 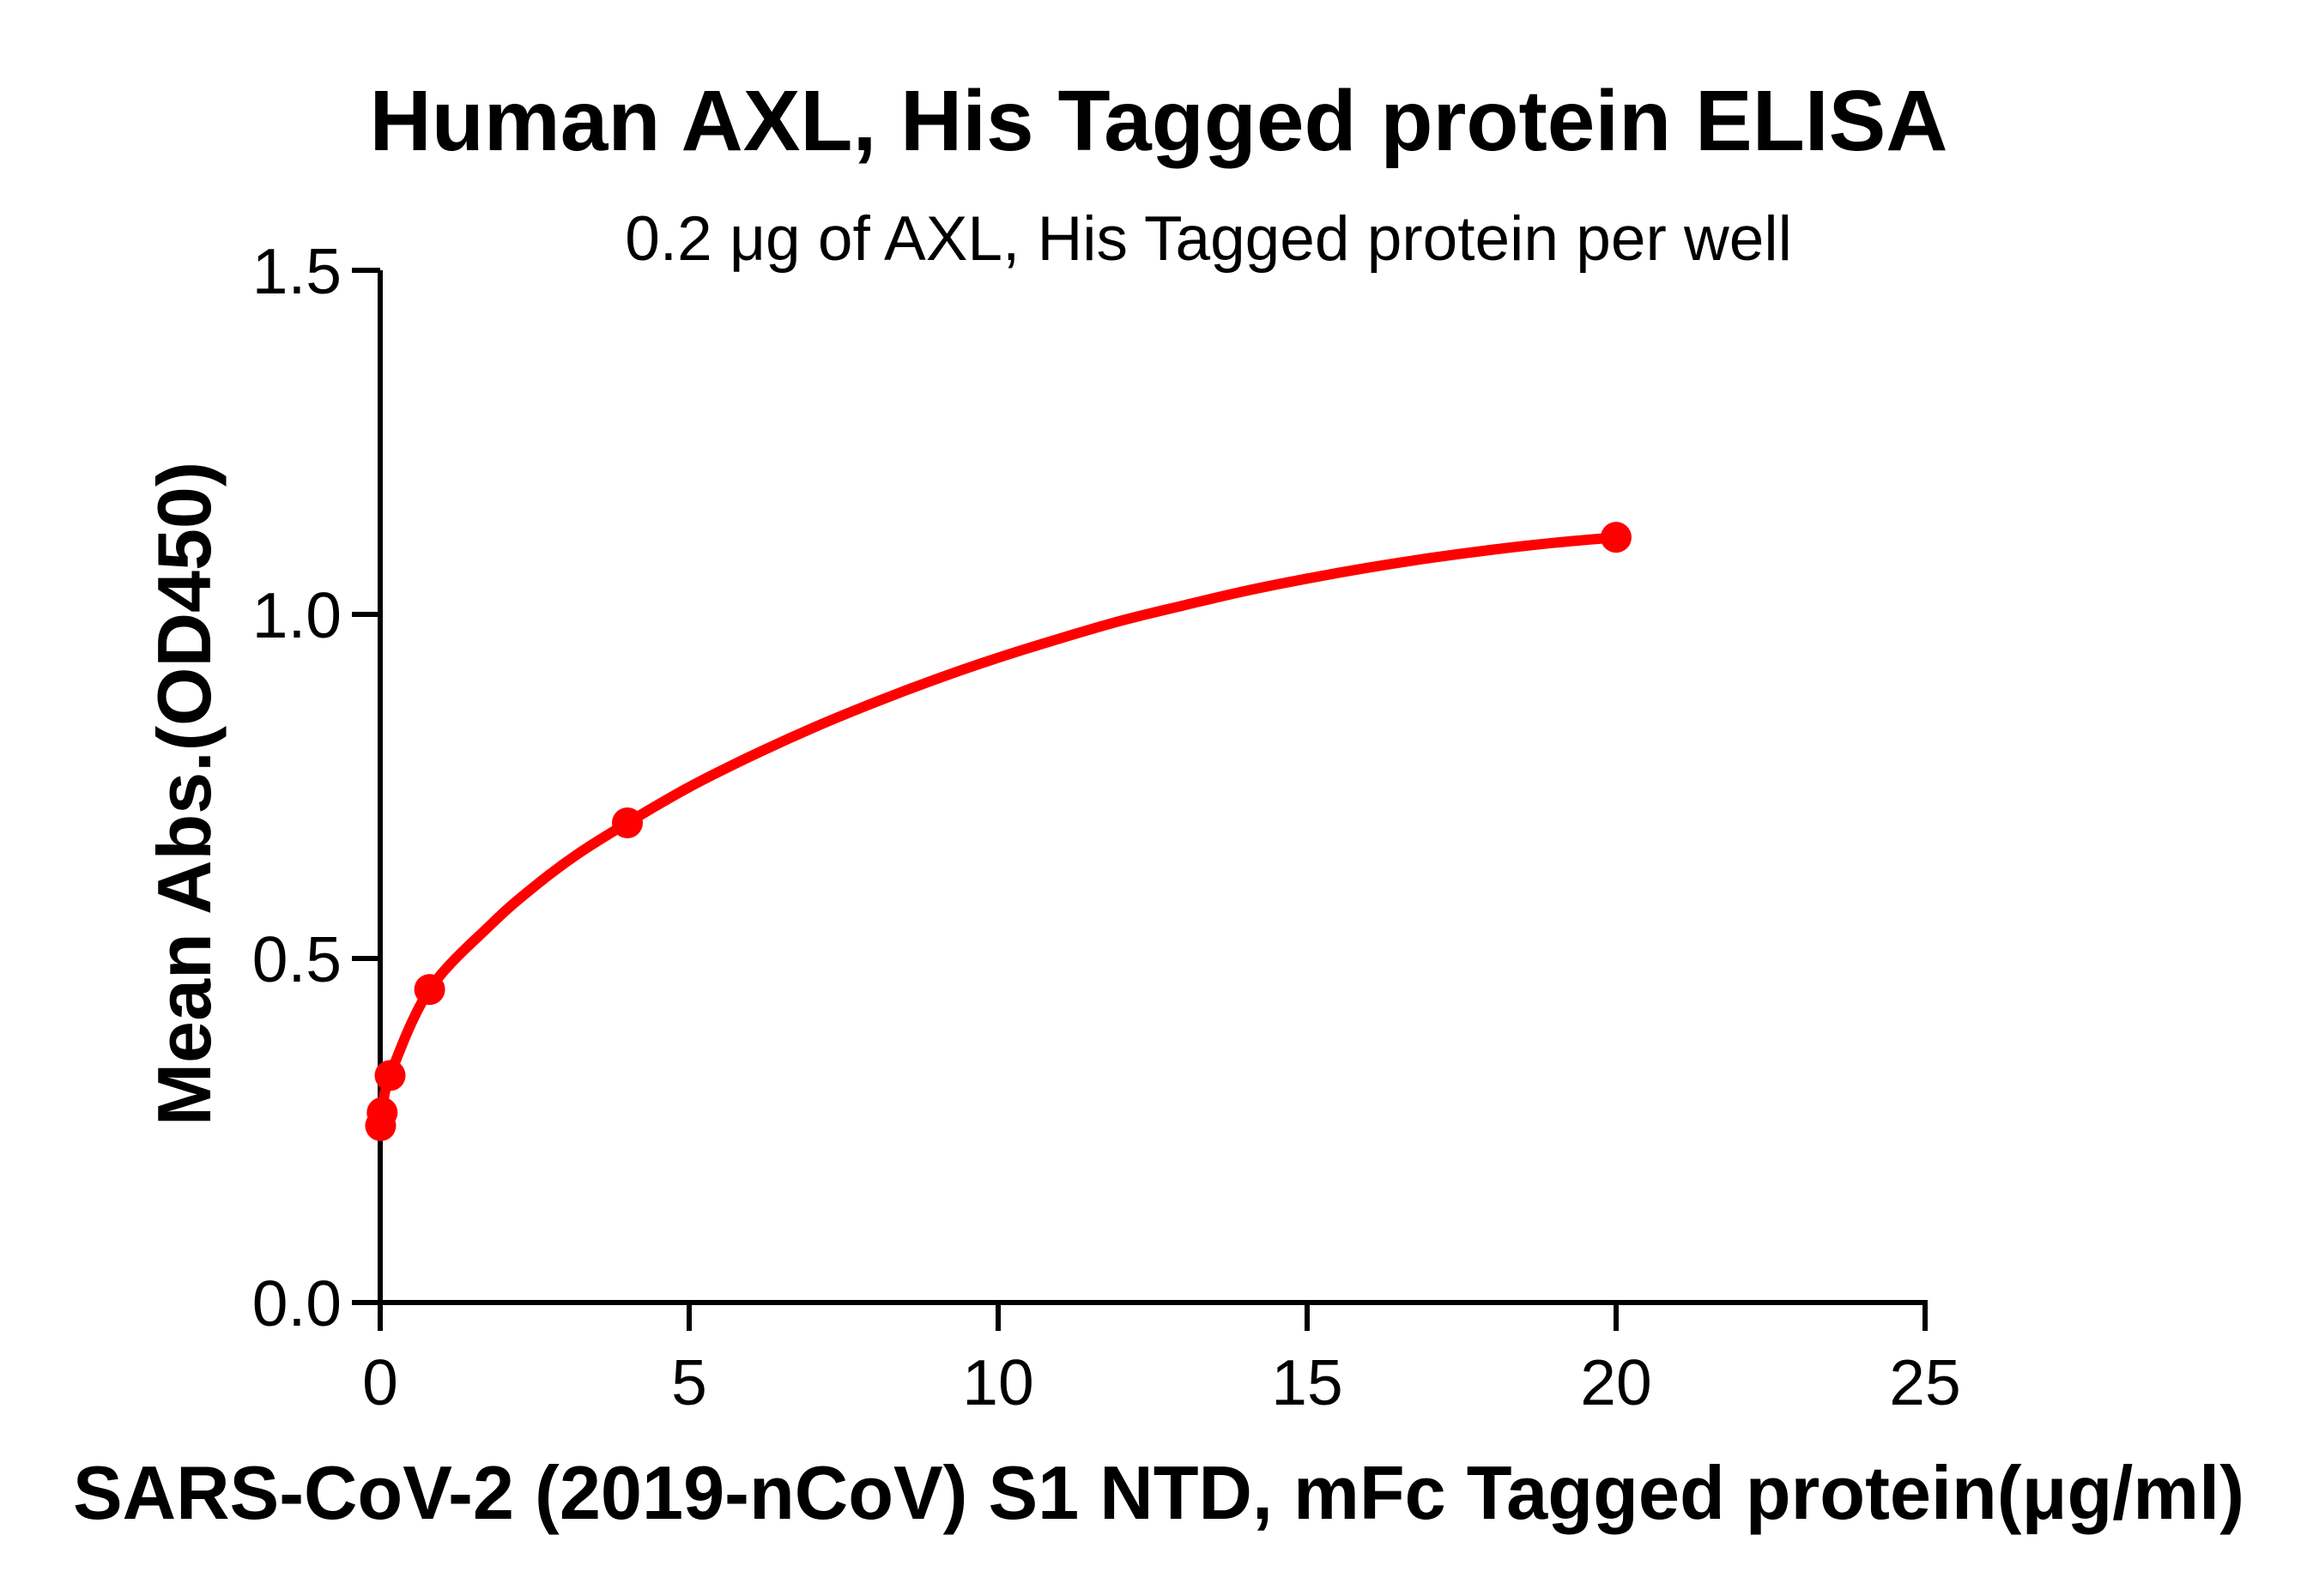 I want to click on x-tick-label: 25, so click(x=1924, y=1382).